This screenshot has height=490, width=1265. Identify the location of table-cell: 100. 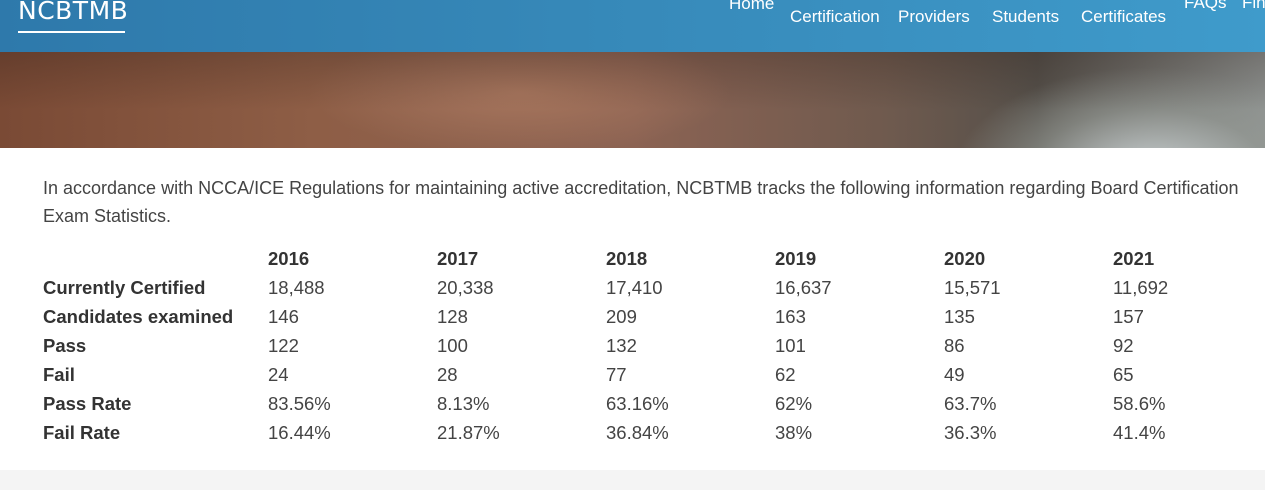
(452, 345).